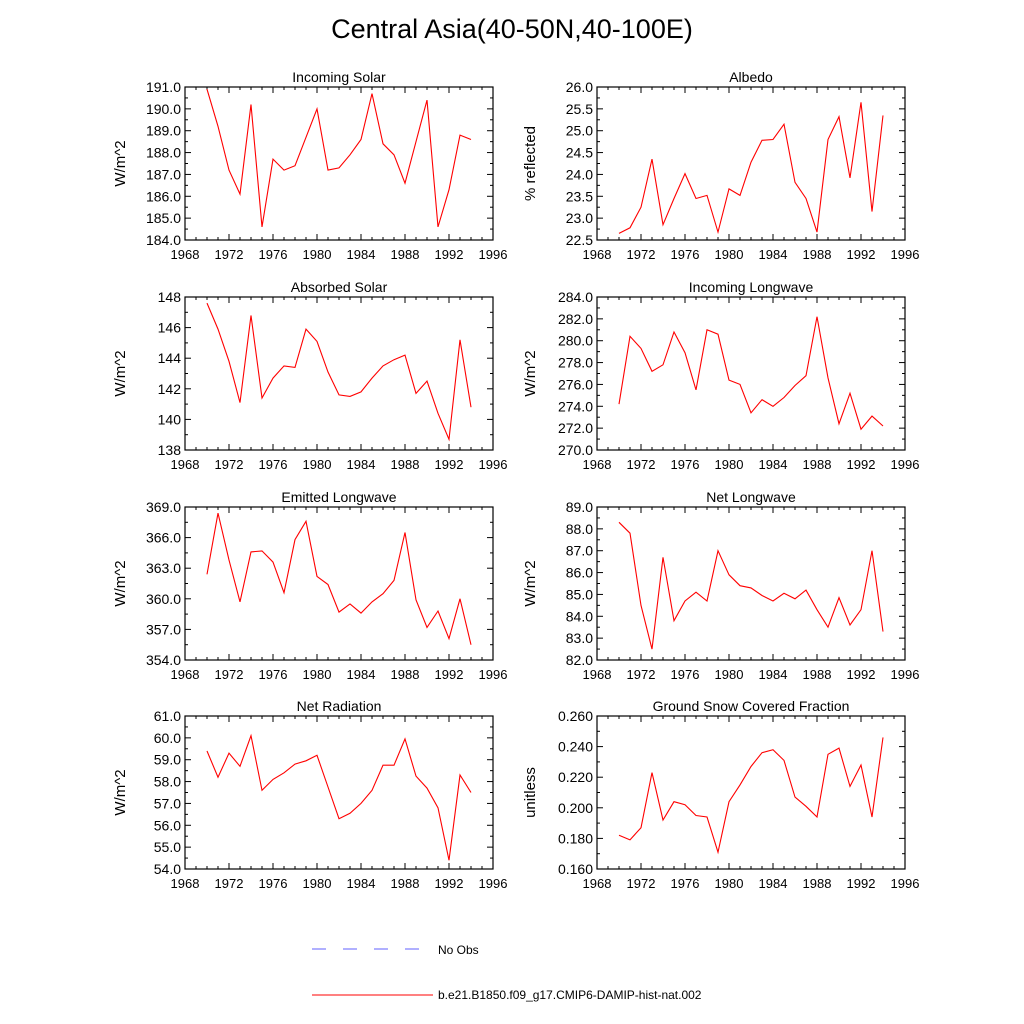  What do you see at coordinates (170, 358) in the screenshot?
I see `y-tick-label: 144` at bounding box center [170, 358].